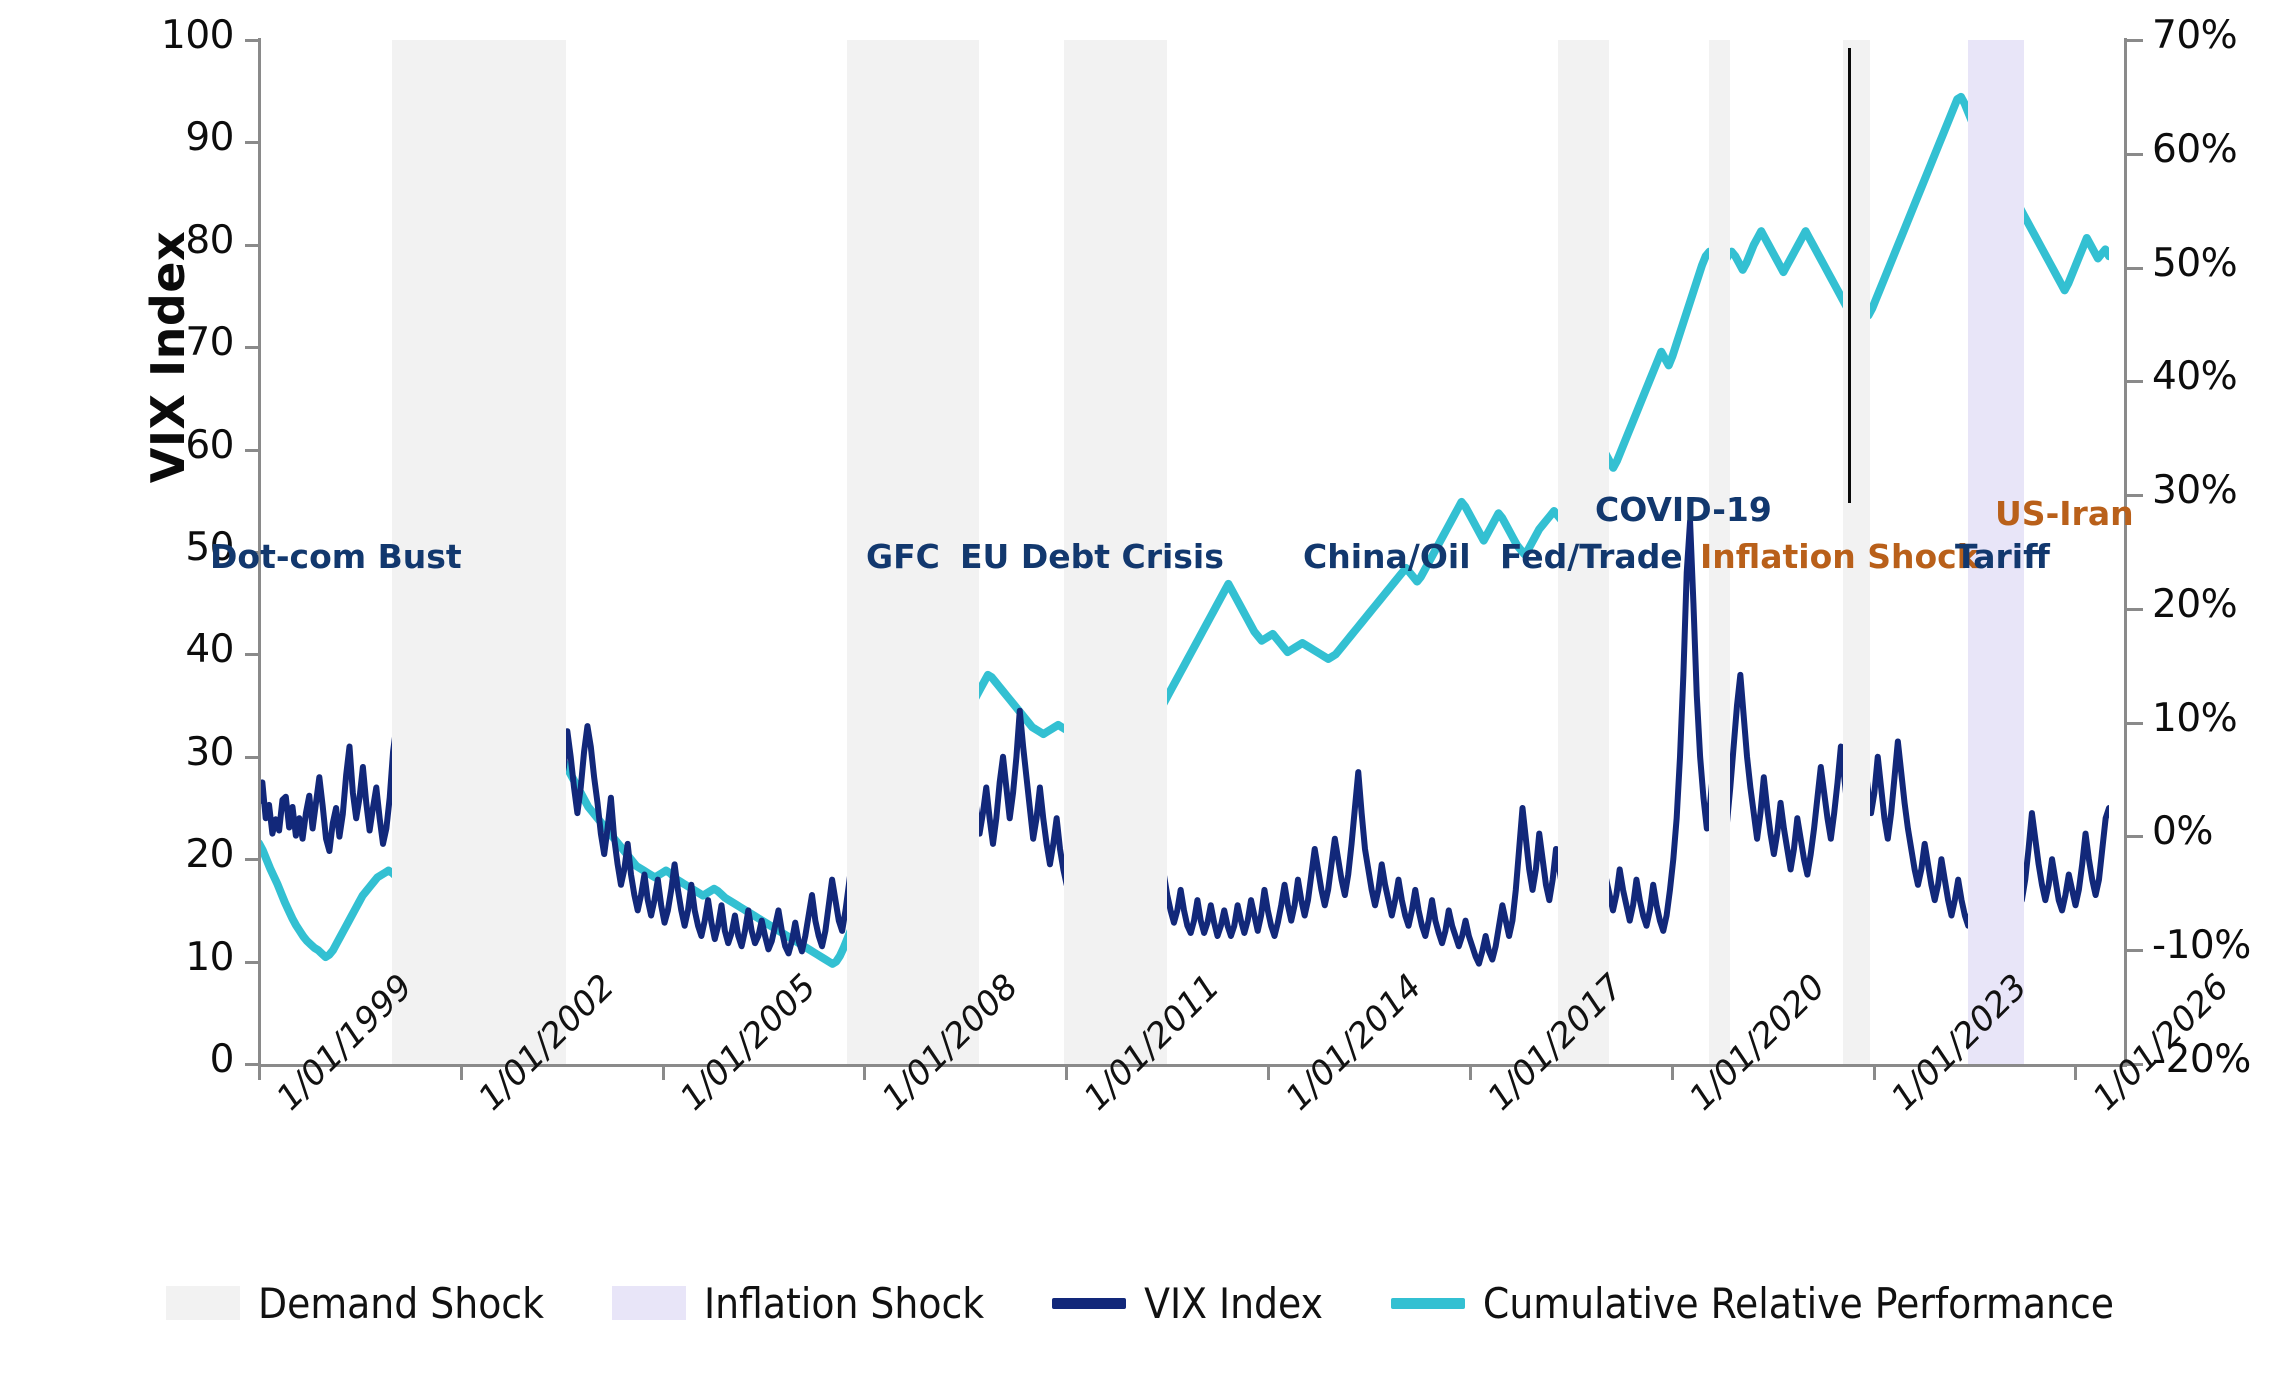 The image size is (2280, 1375). Describe the element at coordinates (209, 957) in the screenshot. I see `y-axis-left-tick-label: 10` at that location.